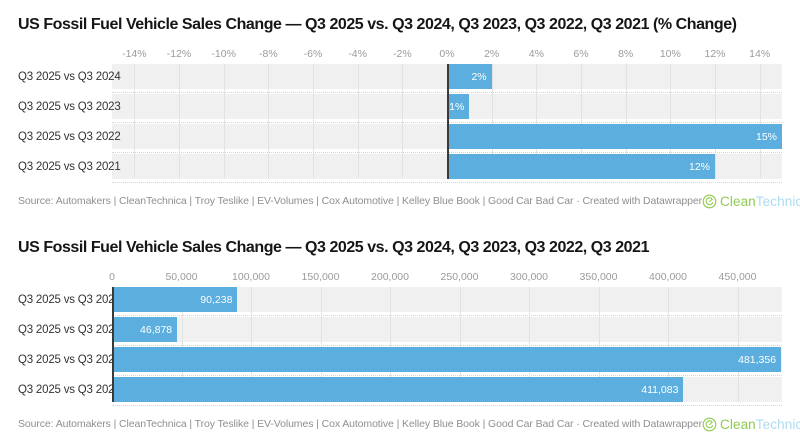  Describe the element at coordinates (156, 329) in the screenshot. I see `bar-value-label: 46,878` at that location.